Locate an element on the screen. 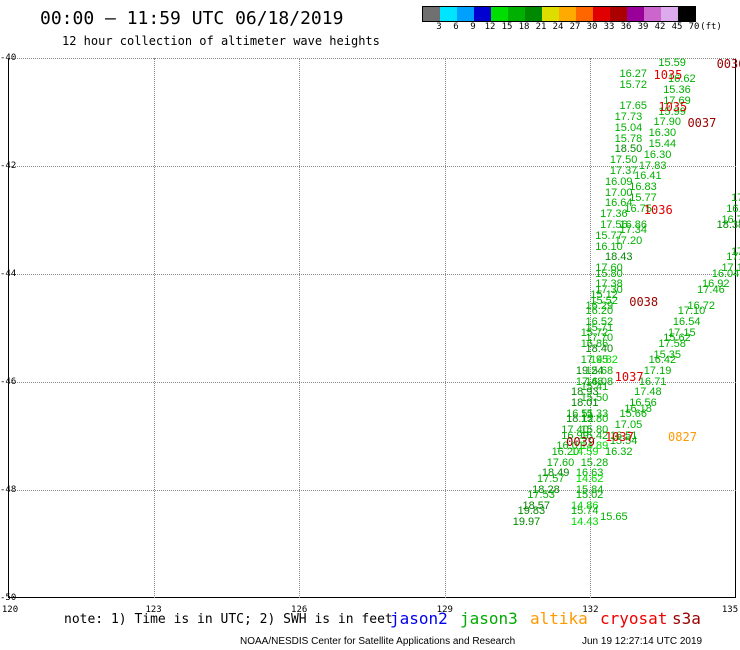  wave-height-point: 14.59 is located at coordinates (584, 451).